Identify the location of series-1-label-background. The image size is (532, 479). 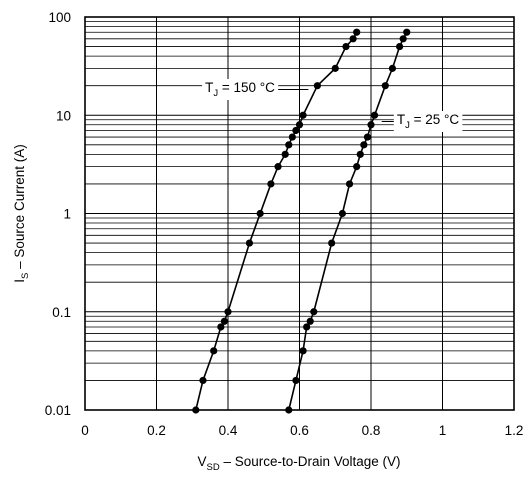
(428, 121).